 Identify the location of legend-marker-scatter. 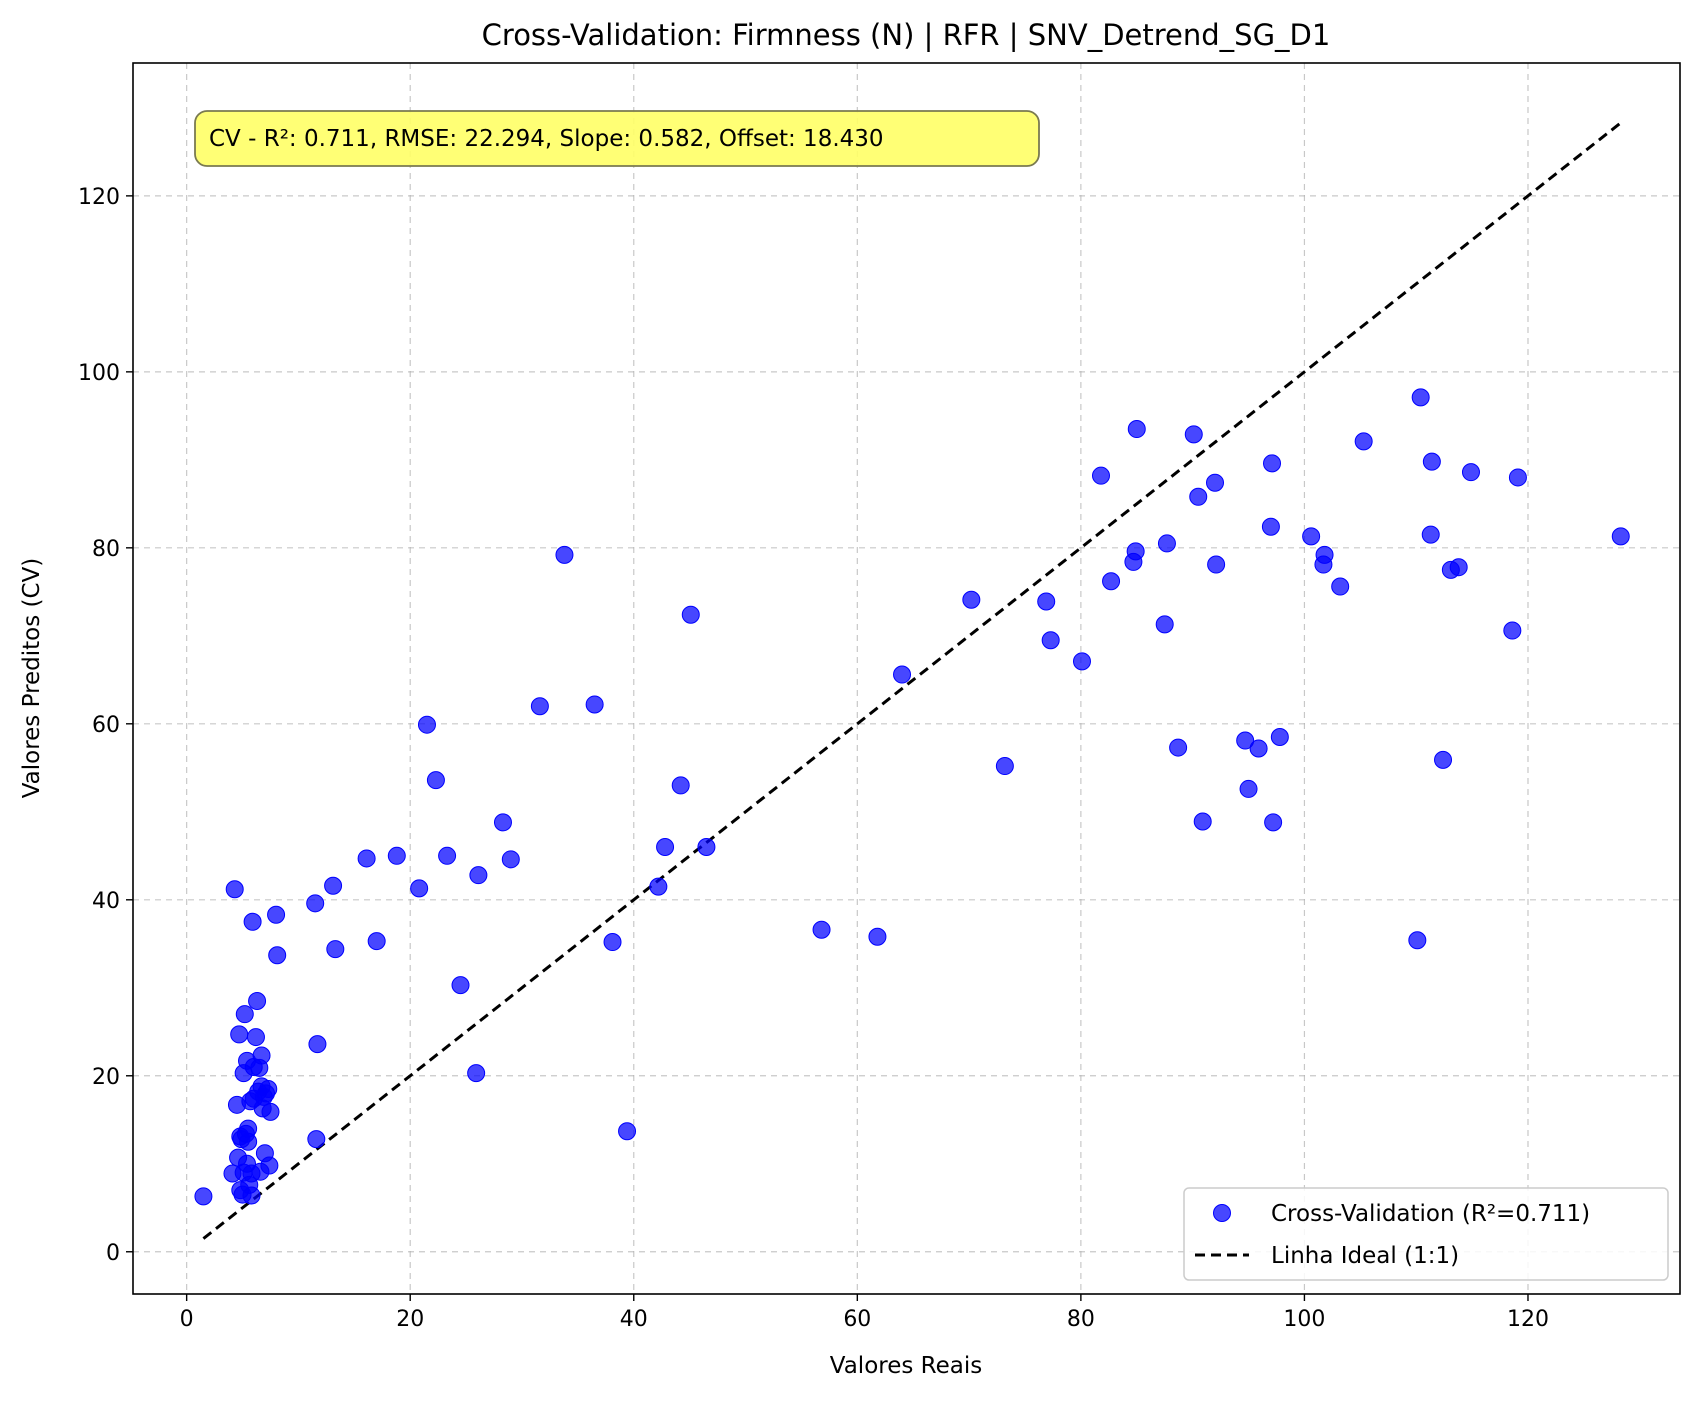
(1222, 1213).